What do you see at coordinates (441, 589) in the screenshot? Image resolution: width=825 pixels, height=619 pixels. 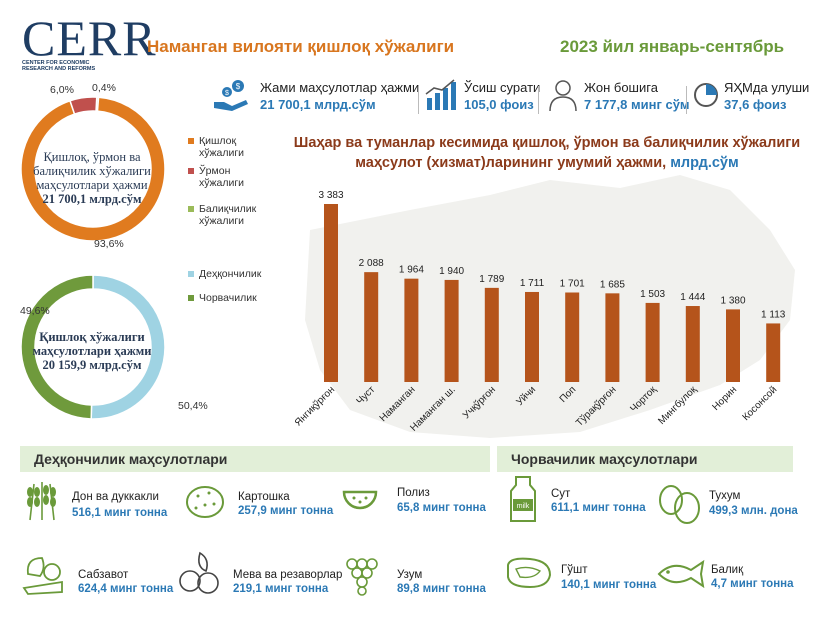 I see `crop-grapes-value: 89,8 минг тонна` at bounding box center [441, 589].